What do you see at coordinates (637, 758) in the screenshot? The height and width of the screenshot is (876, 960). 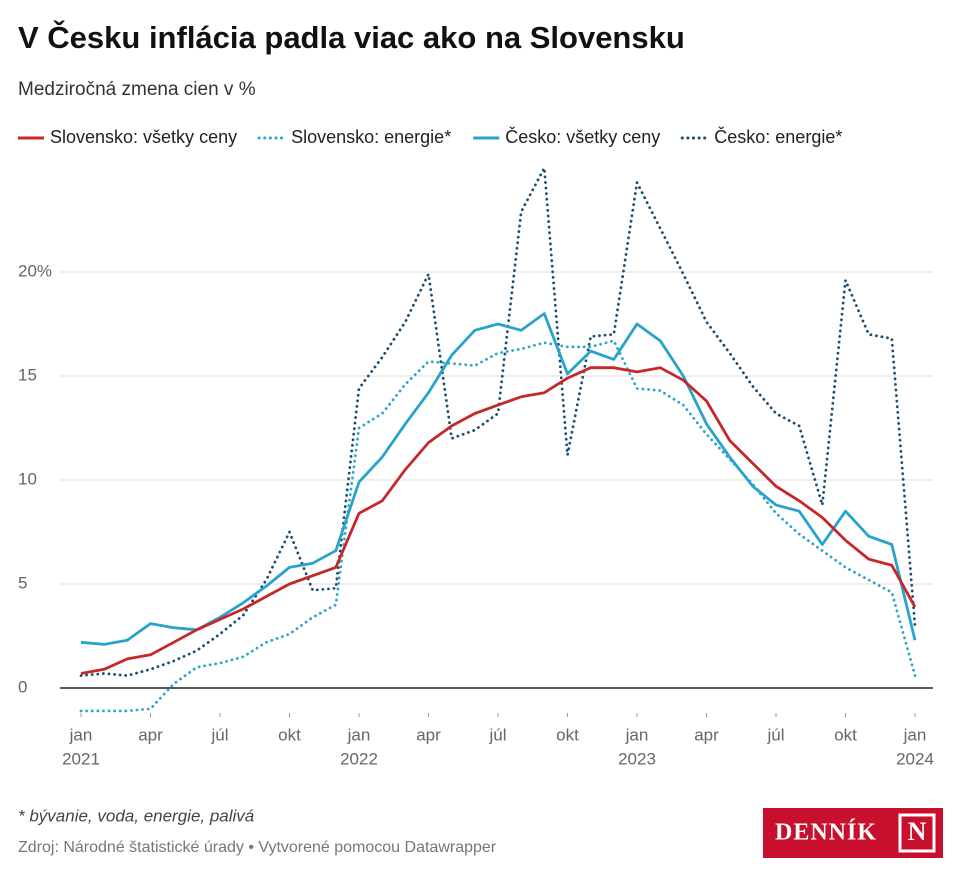 I see `x-tick-year: 2023` at bounding box center [637, 758].